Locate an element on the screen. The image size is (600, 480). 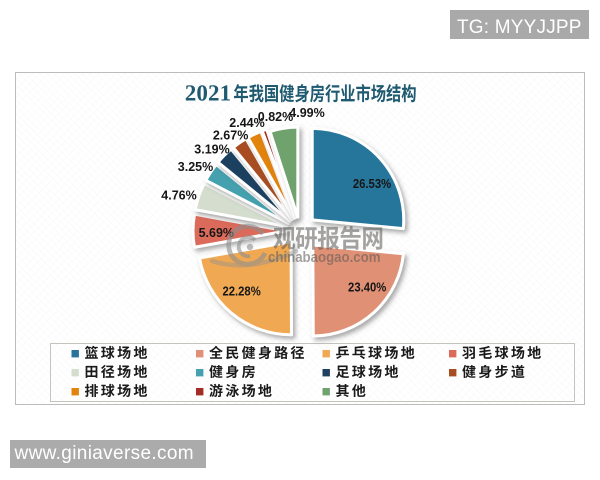
svg-text: 5.69% is located at coordinates (216, 233).